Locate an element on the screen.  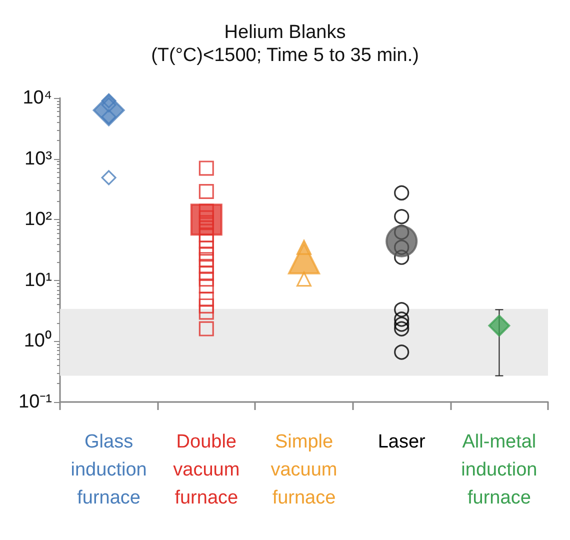
chart-title: Helium Blanks is located at coordinates (285, 32).